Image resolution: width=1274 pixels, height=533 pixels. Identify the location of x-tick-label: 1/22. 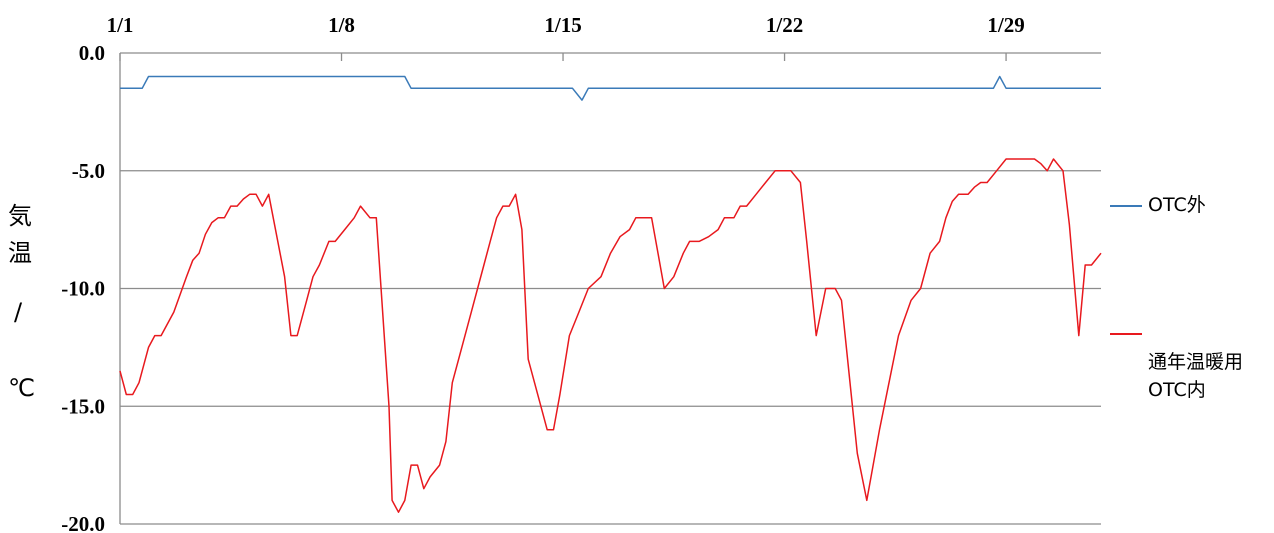
(784, 25).